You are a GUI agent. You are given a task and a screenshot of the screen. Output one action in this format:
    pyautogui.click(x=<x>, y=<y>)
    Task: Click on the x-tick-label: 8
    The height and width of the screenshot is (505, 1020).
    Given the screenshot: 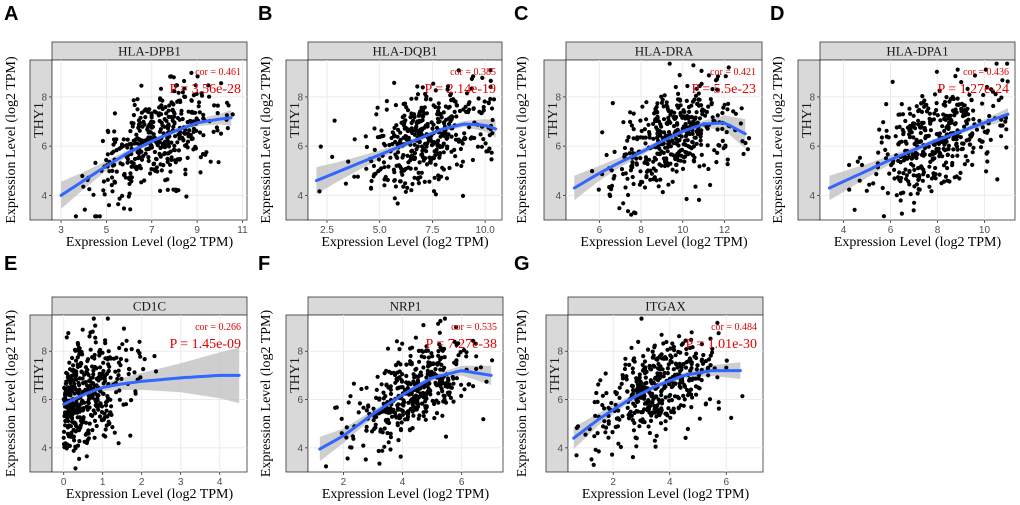 What is the action you would take?
    pyautogui.click(x=641, y=230)
    